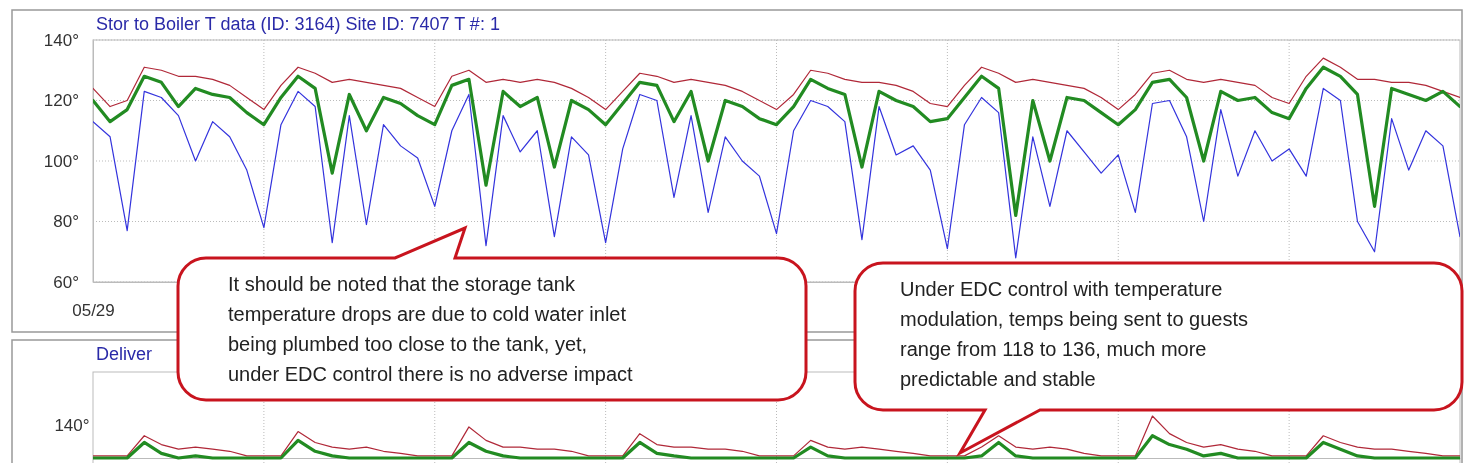 Image resolution: width=1474 pixels, height=463 pixels. What do you see at coordinates (66, 222) in the screenshot?
I see `y-tick-label: 80°` at bounding box center [66, 222].